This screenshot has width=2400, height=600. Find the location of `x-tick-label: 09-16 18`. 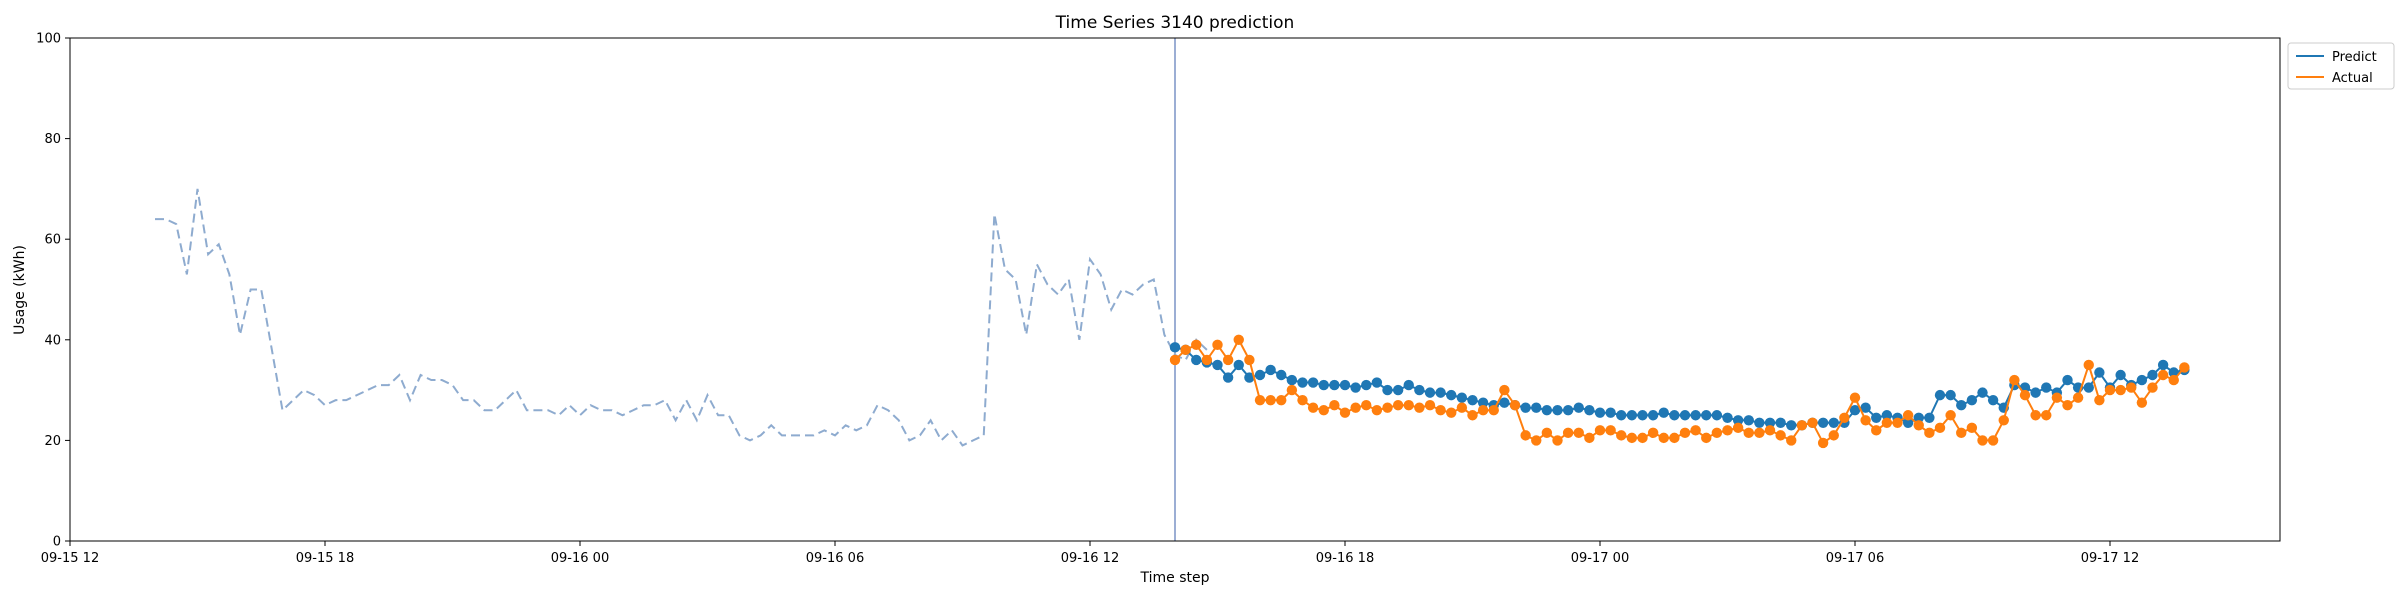

x-tick-label: 09-16 18 is located at coordinates (1345, 558).